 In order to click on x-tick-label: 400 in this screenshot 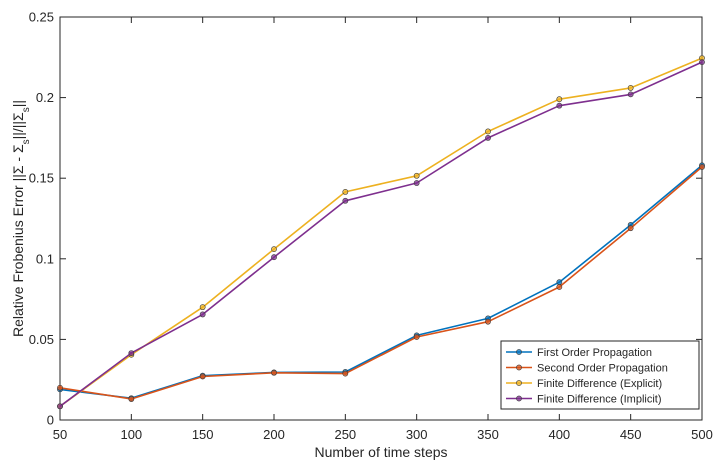, I will do `click(559, 434)`.